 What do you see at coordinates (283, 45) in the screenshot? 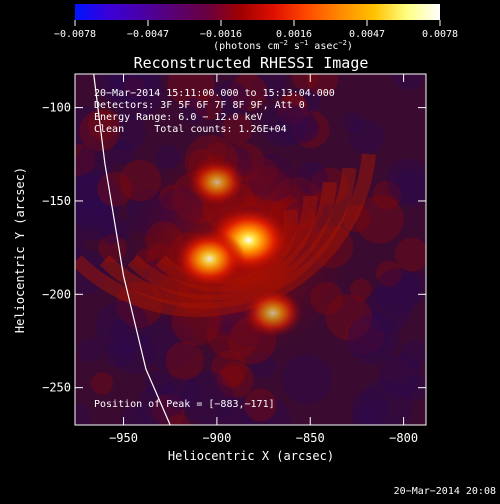
I see `colorbar-unit-label: (photons cm−2 s−1 asec−2)` at bounding box center [283, 45].